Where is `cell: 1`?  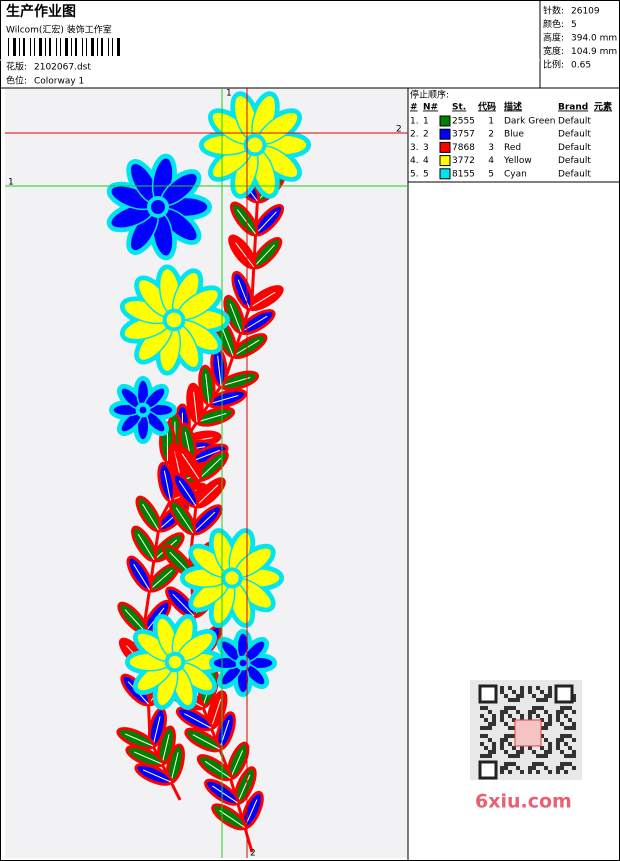
cell: 1 is located at coordinates (491, 122).